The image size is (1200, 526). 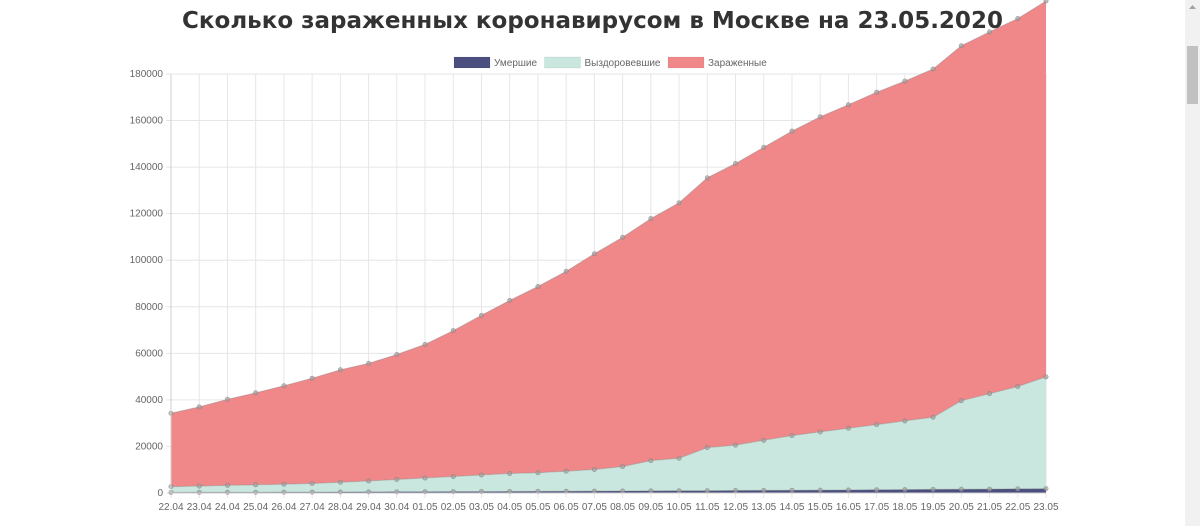 What do you see at coordinates (1192, 7) in the screenshot?
I see `scroll-up-arrow-icon` at bounding box center [1192, 7].